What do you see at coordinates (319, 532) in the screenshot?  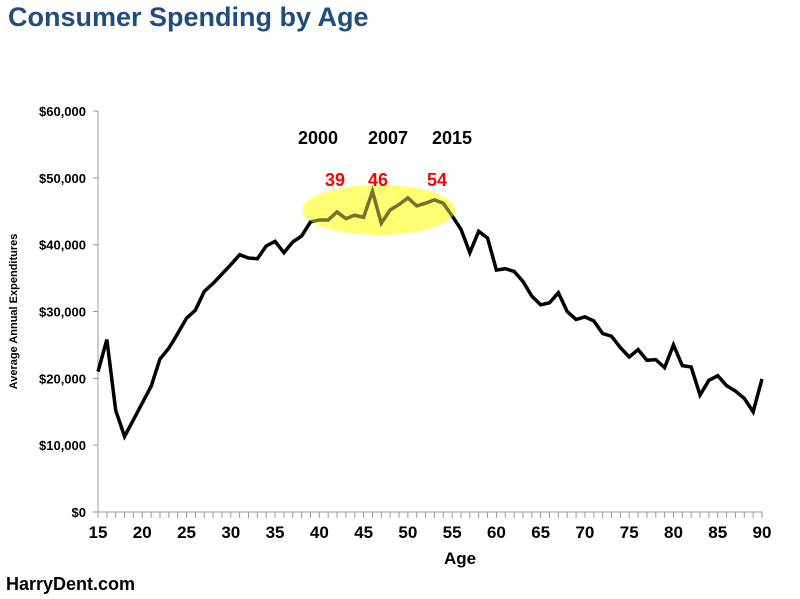 I see `x-tick-label: 40` at bounding box center [319, 532].